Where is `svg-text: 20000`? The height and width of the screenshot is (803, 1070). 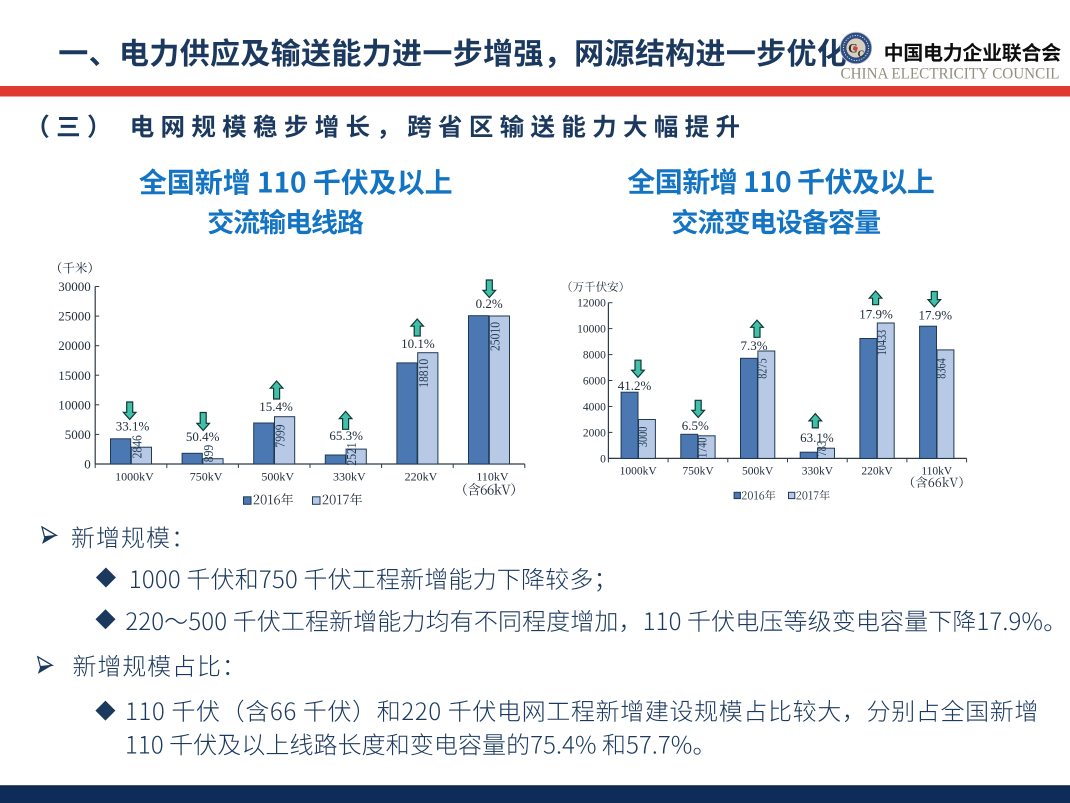
svg-text: 20000 is located at coordinates (74, 345).